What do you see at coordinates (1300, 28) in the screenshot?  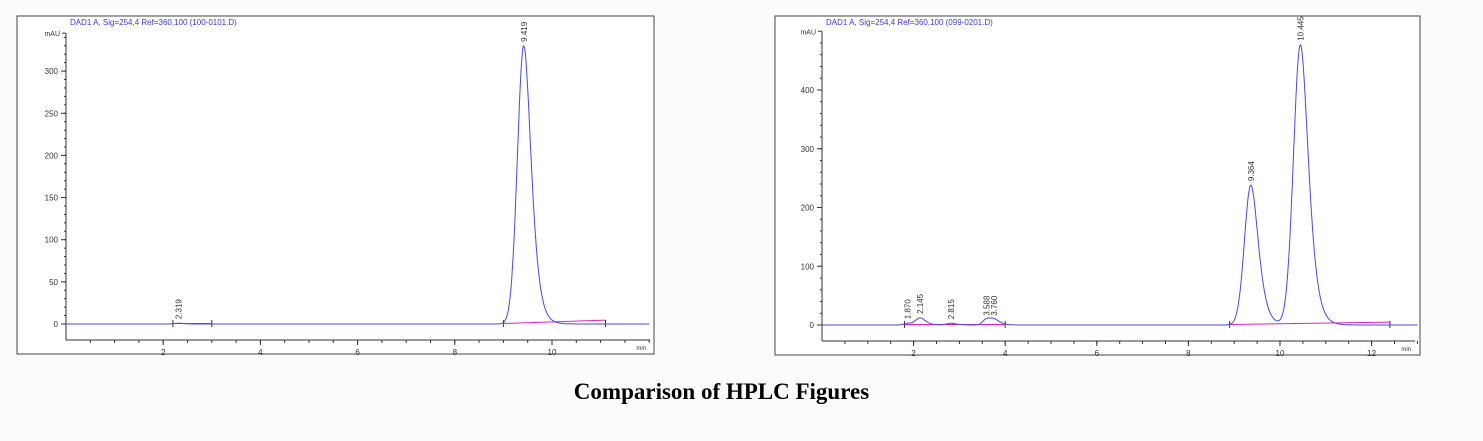 I see `peak-label: 10.445` at bounding box center [1300, 28].